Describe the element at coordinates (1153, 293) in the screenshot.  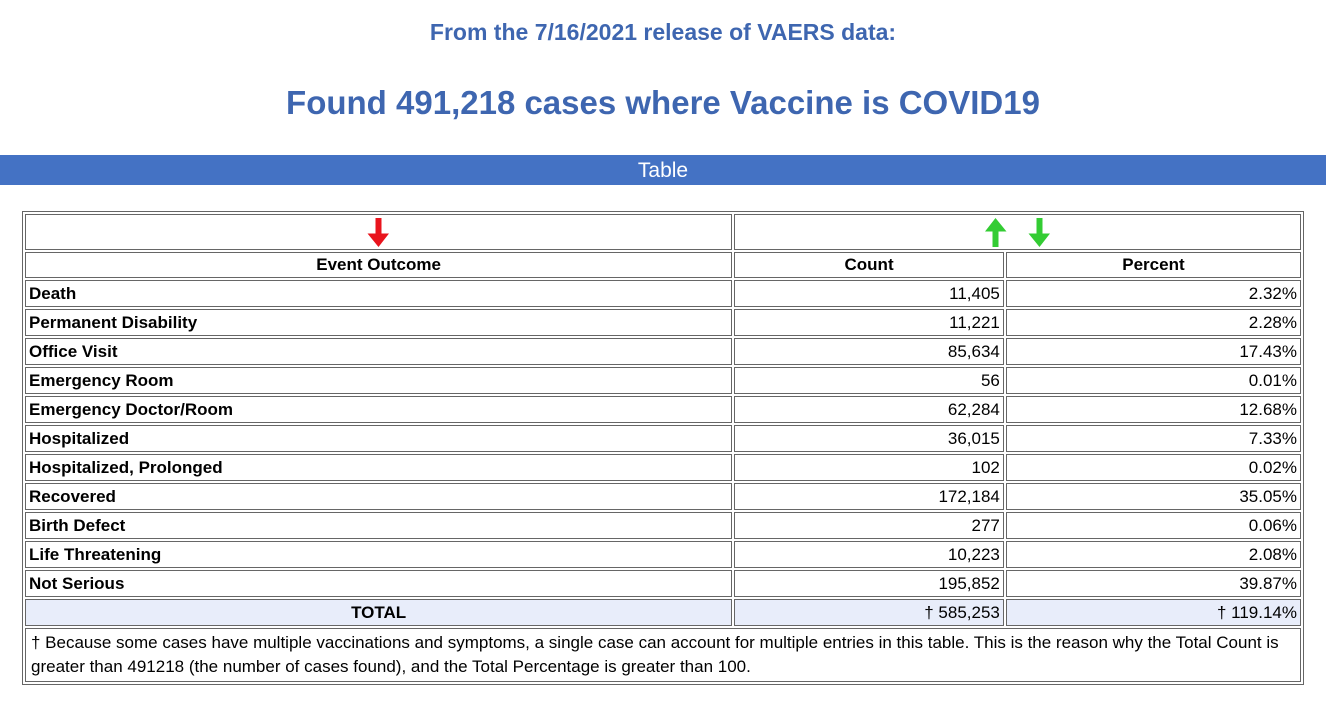
I see `percent-cell: 2.32%` at that location.